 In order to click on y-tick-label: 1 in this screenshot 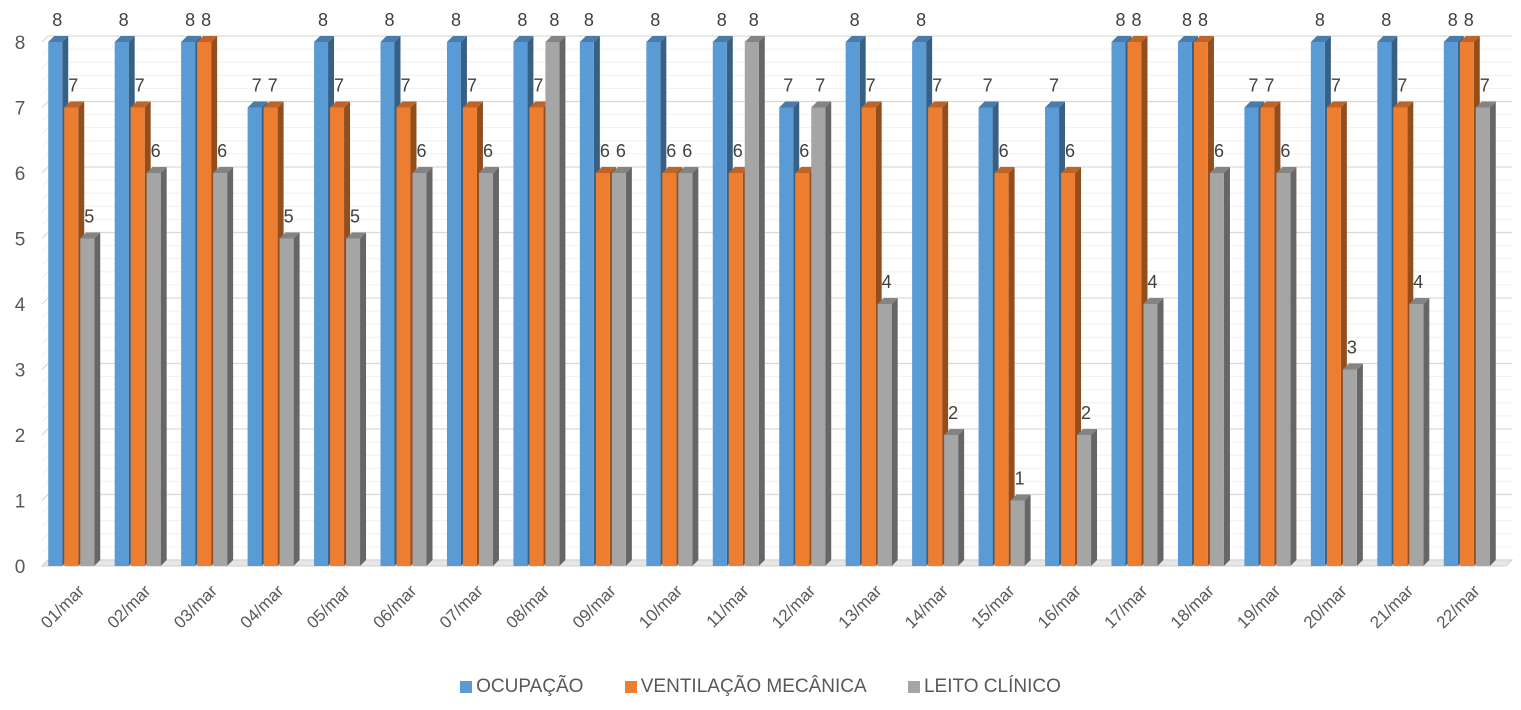, I will do `click(20, 502)`.